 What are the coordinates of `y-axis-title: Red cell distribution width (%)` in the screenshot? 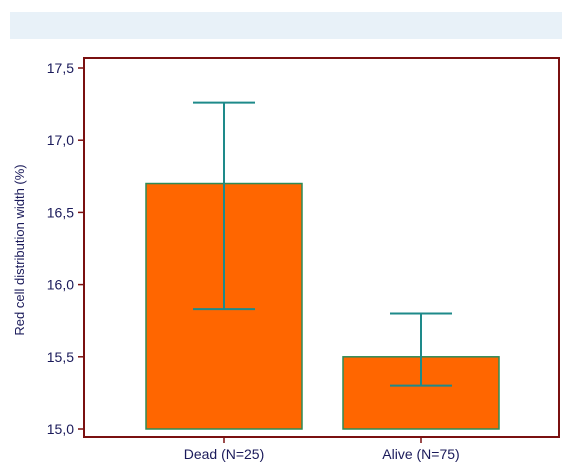 It's located at (19, 249).